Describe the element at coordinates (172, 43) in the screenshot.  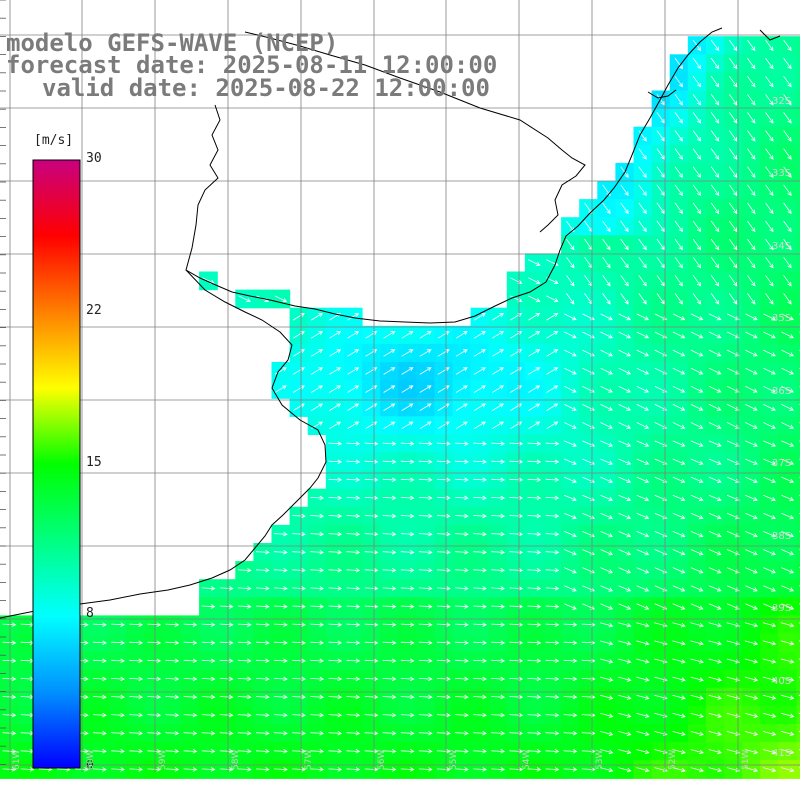
I see `model-title: modelo GEFS-WAVE (NCEP)` at that location.